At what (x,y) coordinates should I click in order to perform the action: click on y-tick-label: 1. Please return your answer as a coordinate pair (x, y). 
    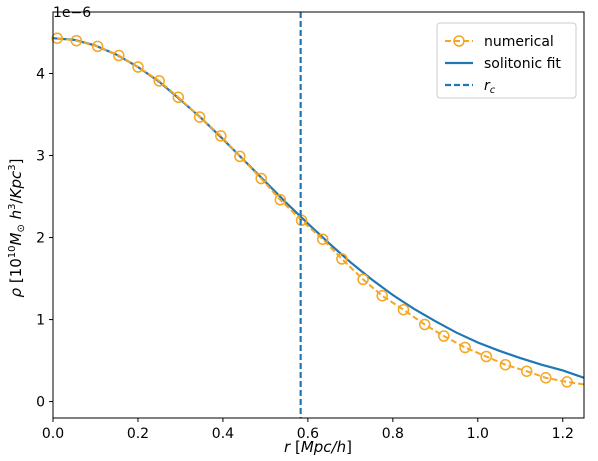
    Looking at the image, I should click on (40, 321).